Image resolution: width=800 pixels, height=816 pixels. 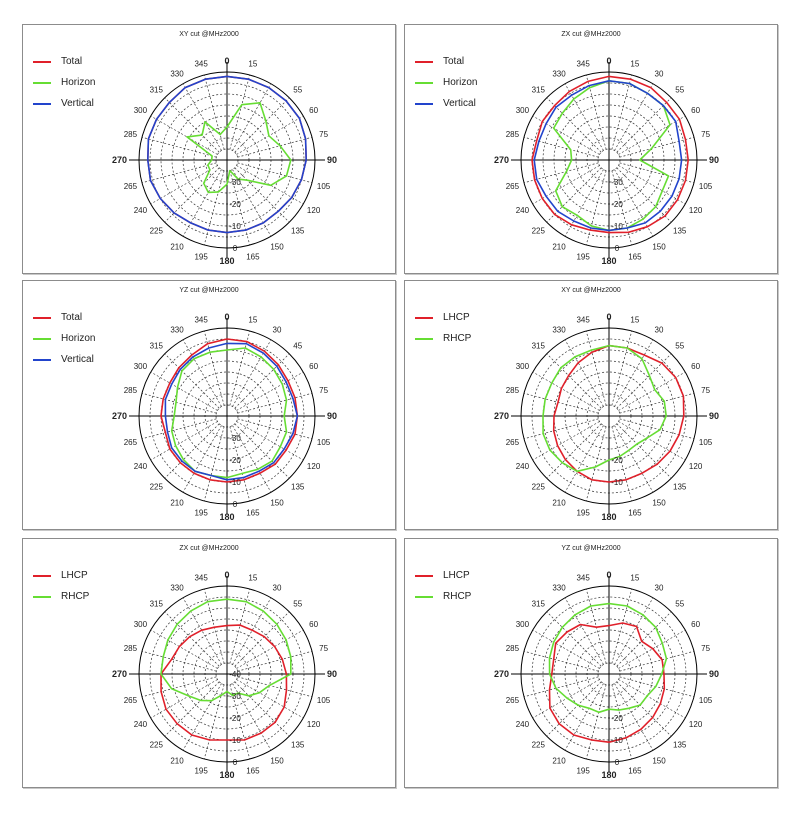 What do you see at coordinates (591, 290) in the screenshot?
I see `chart-title: XY cut @MHz2000` at bounding box center [591, 290].